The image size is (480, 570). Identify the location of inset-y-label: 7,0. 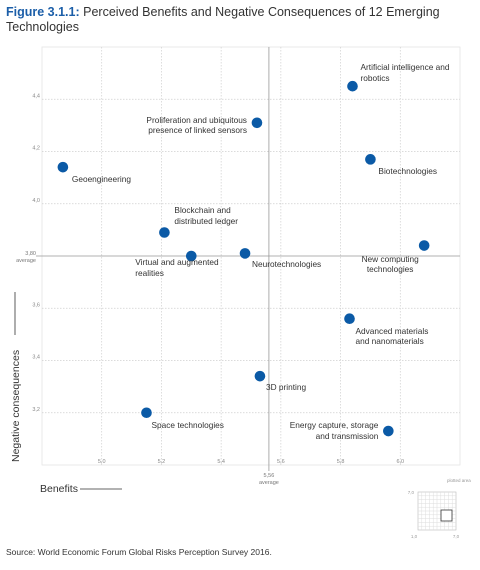
(411, 492).